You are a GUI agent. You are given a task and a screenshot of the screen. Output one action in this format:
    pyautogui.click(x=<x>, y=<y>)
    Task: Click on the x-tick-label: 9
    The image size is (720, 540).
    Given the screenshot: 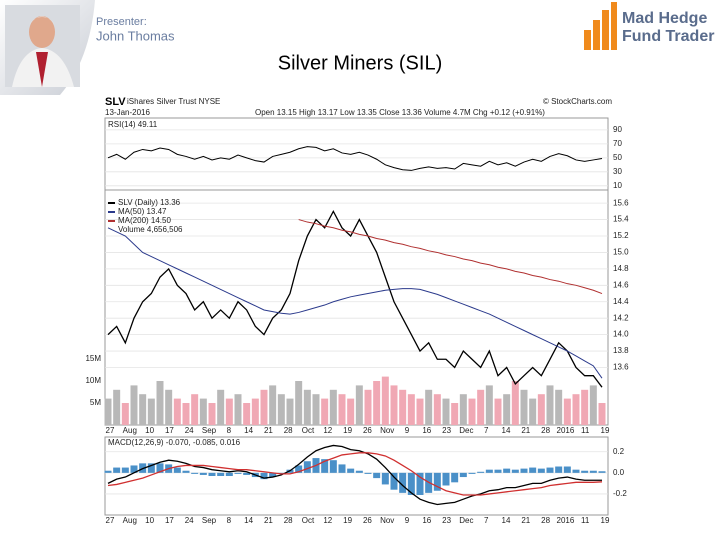 What is the action you would take?
    pyautogui.click(x=407, y=430)
    